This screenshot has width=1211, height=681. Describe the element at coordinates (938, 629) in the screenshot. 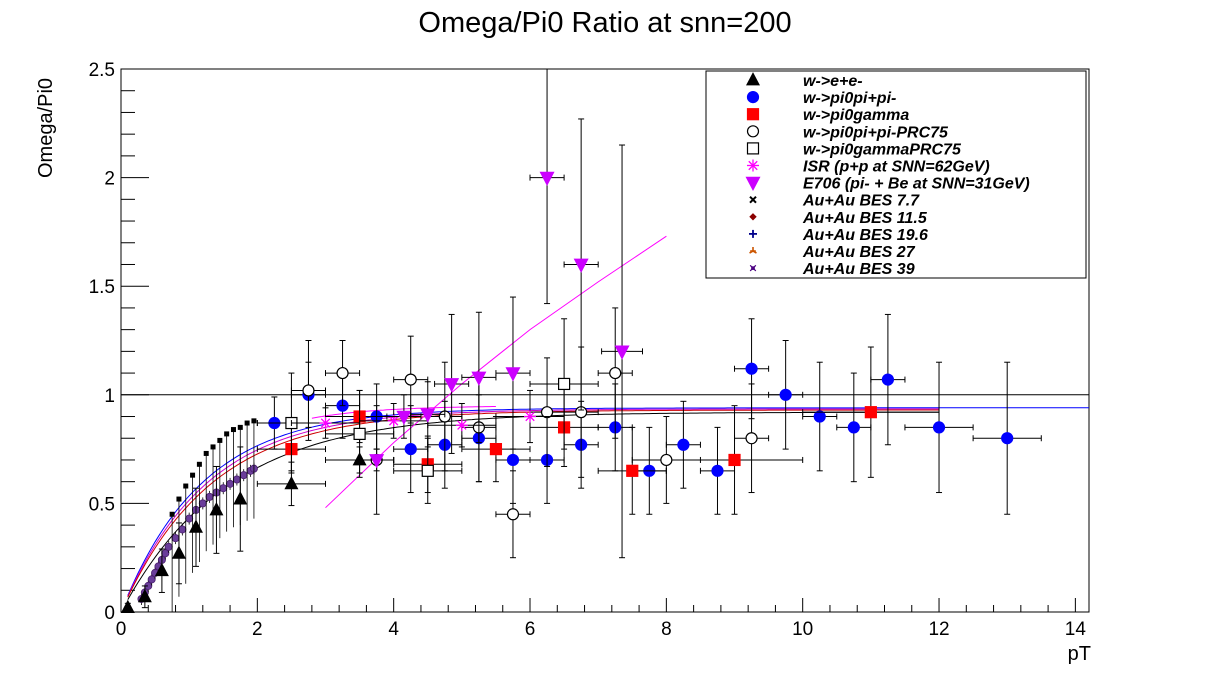

I see `x-tick-label: 12` at that location.